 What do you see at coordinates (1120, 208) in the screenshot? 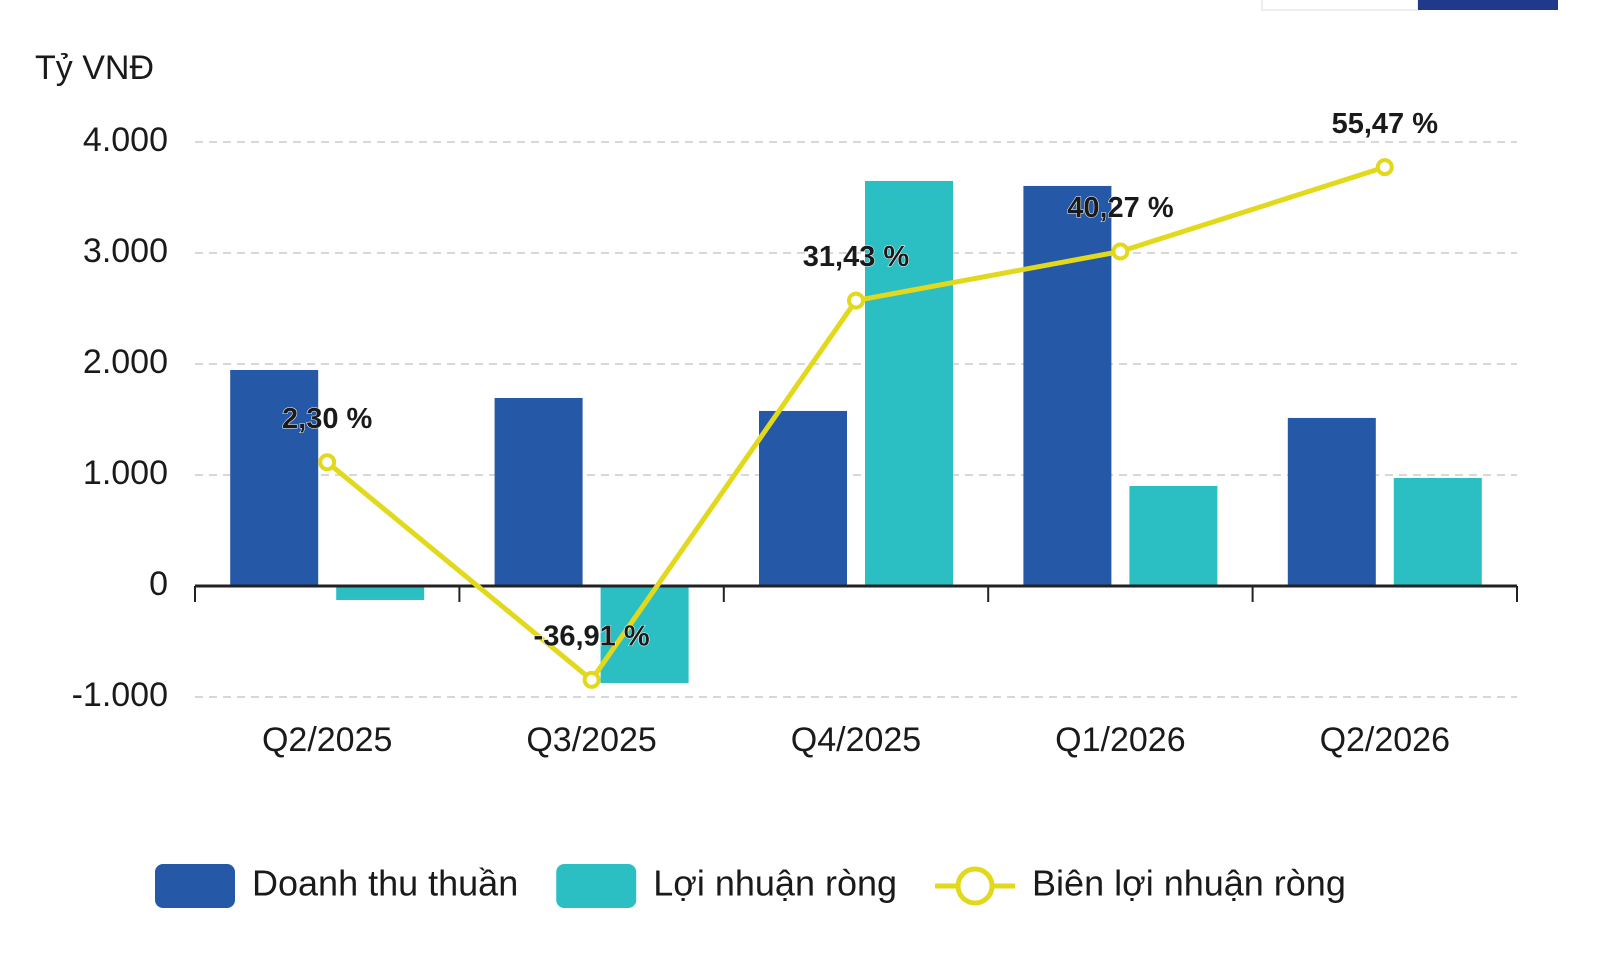
I see `data-label: 40,27 %` at bounding box center [1120, 208].